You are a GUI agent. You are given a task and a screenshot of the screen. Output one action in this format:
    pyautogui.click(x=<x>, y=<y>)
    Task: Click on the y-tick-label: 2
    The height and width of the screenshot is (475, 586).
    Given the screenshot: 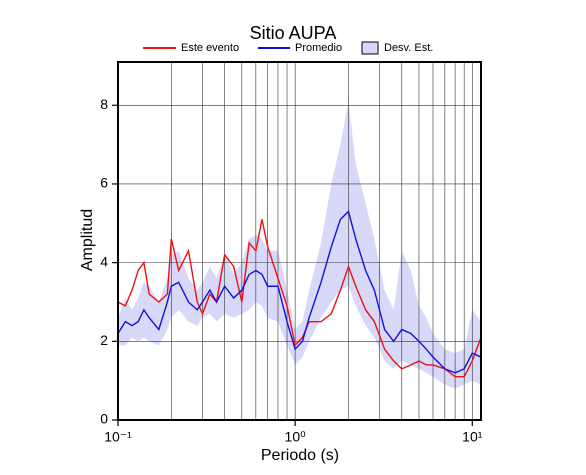 What is the action you would take?
    pyautogui.click(x=104, y=340)
    